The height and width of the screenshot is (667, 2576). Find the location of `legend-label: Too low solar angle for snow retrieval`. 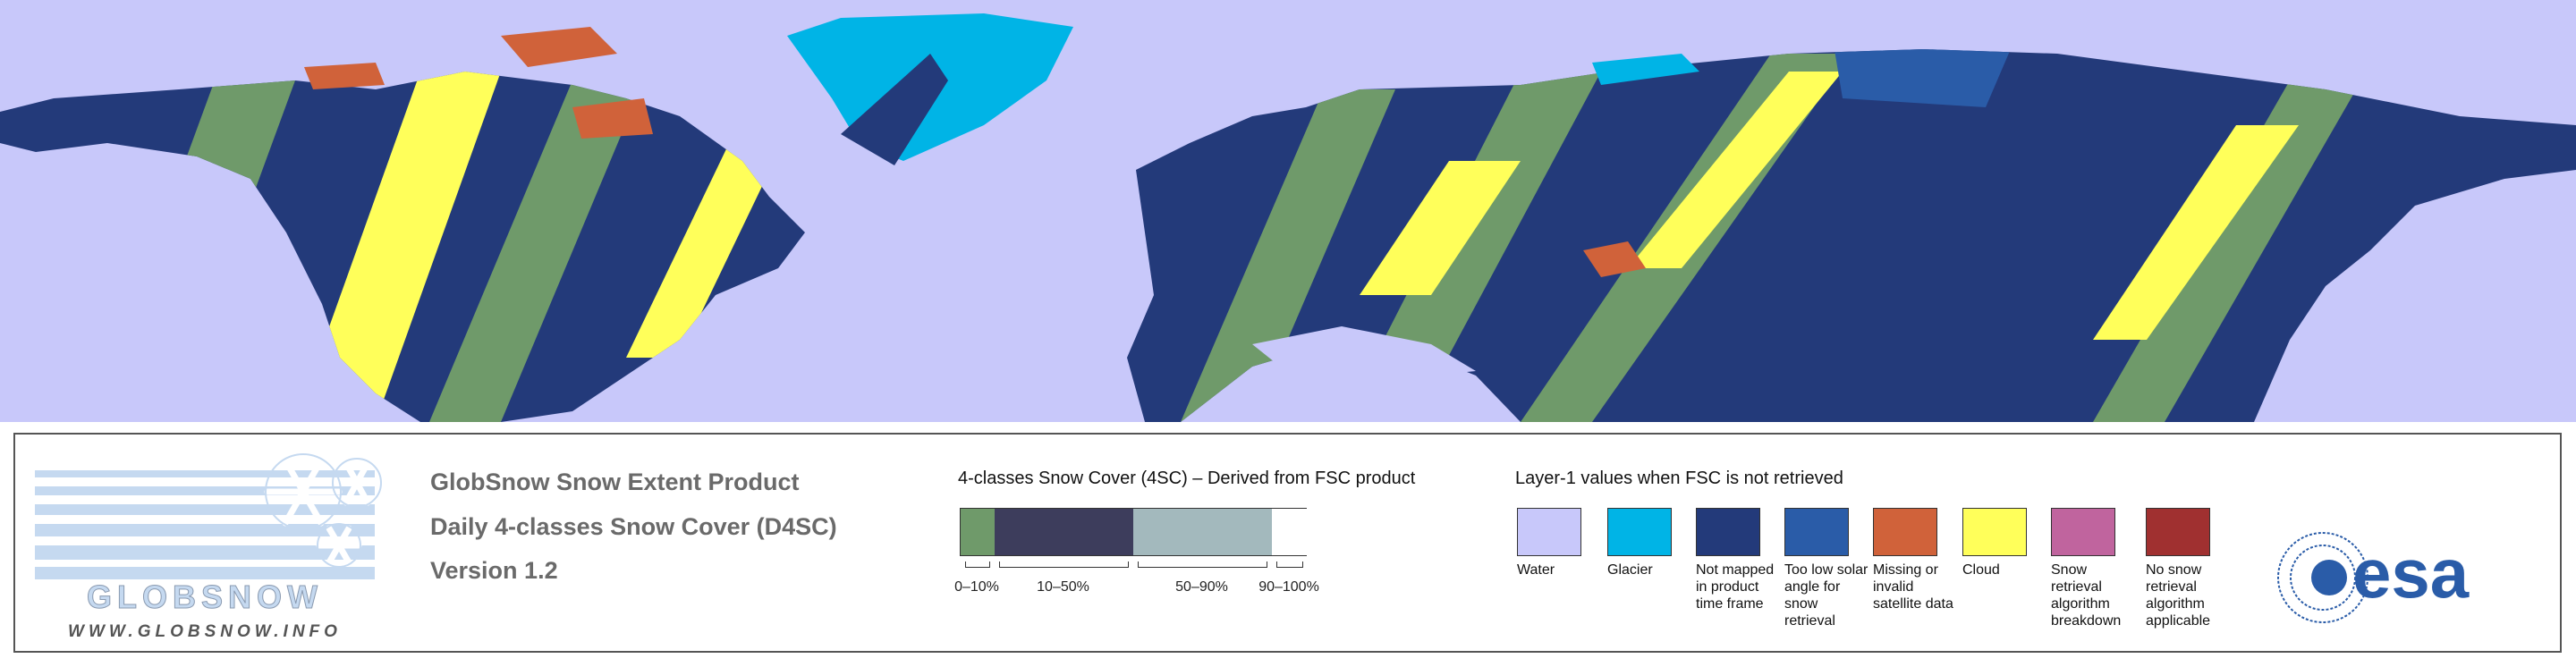

legend-label: Too low solar angle for snow retrieval is located at coordinates (1826, 595).